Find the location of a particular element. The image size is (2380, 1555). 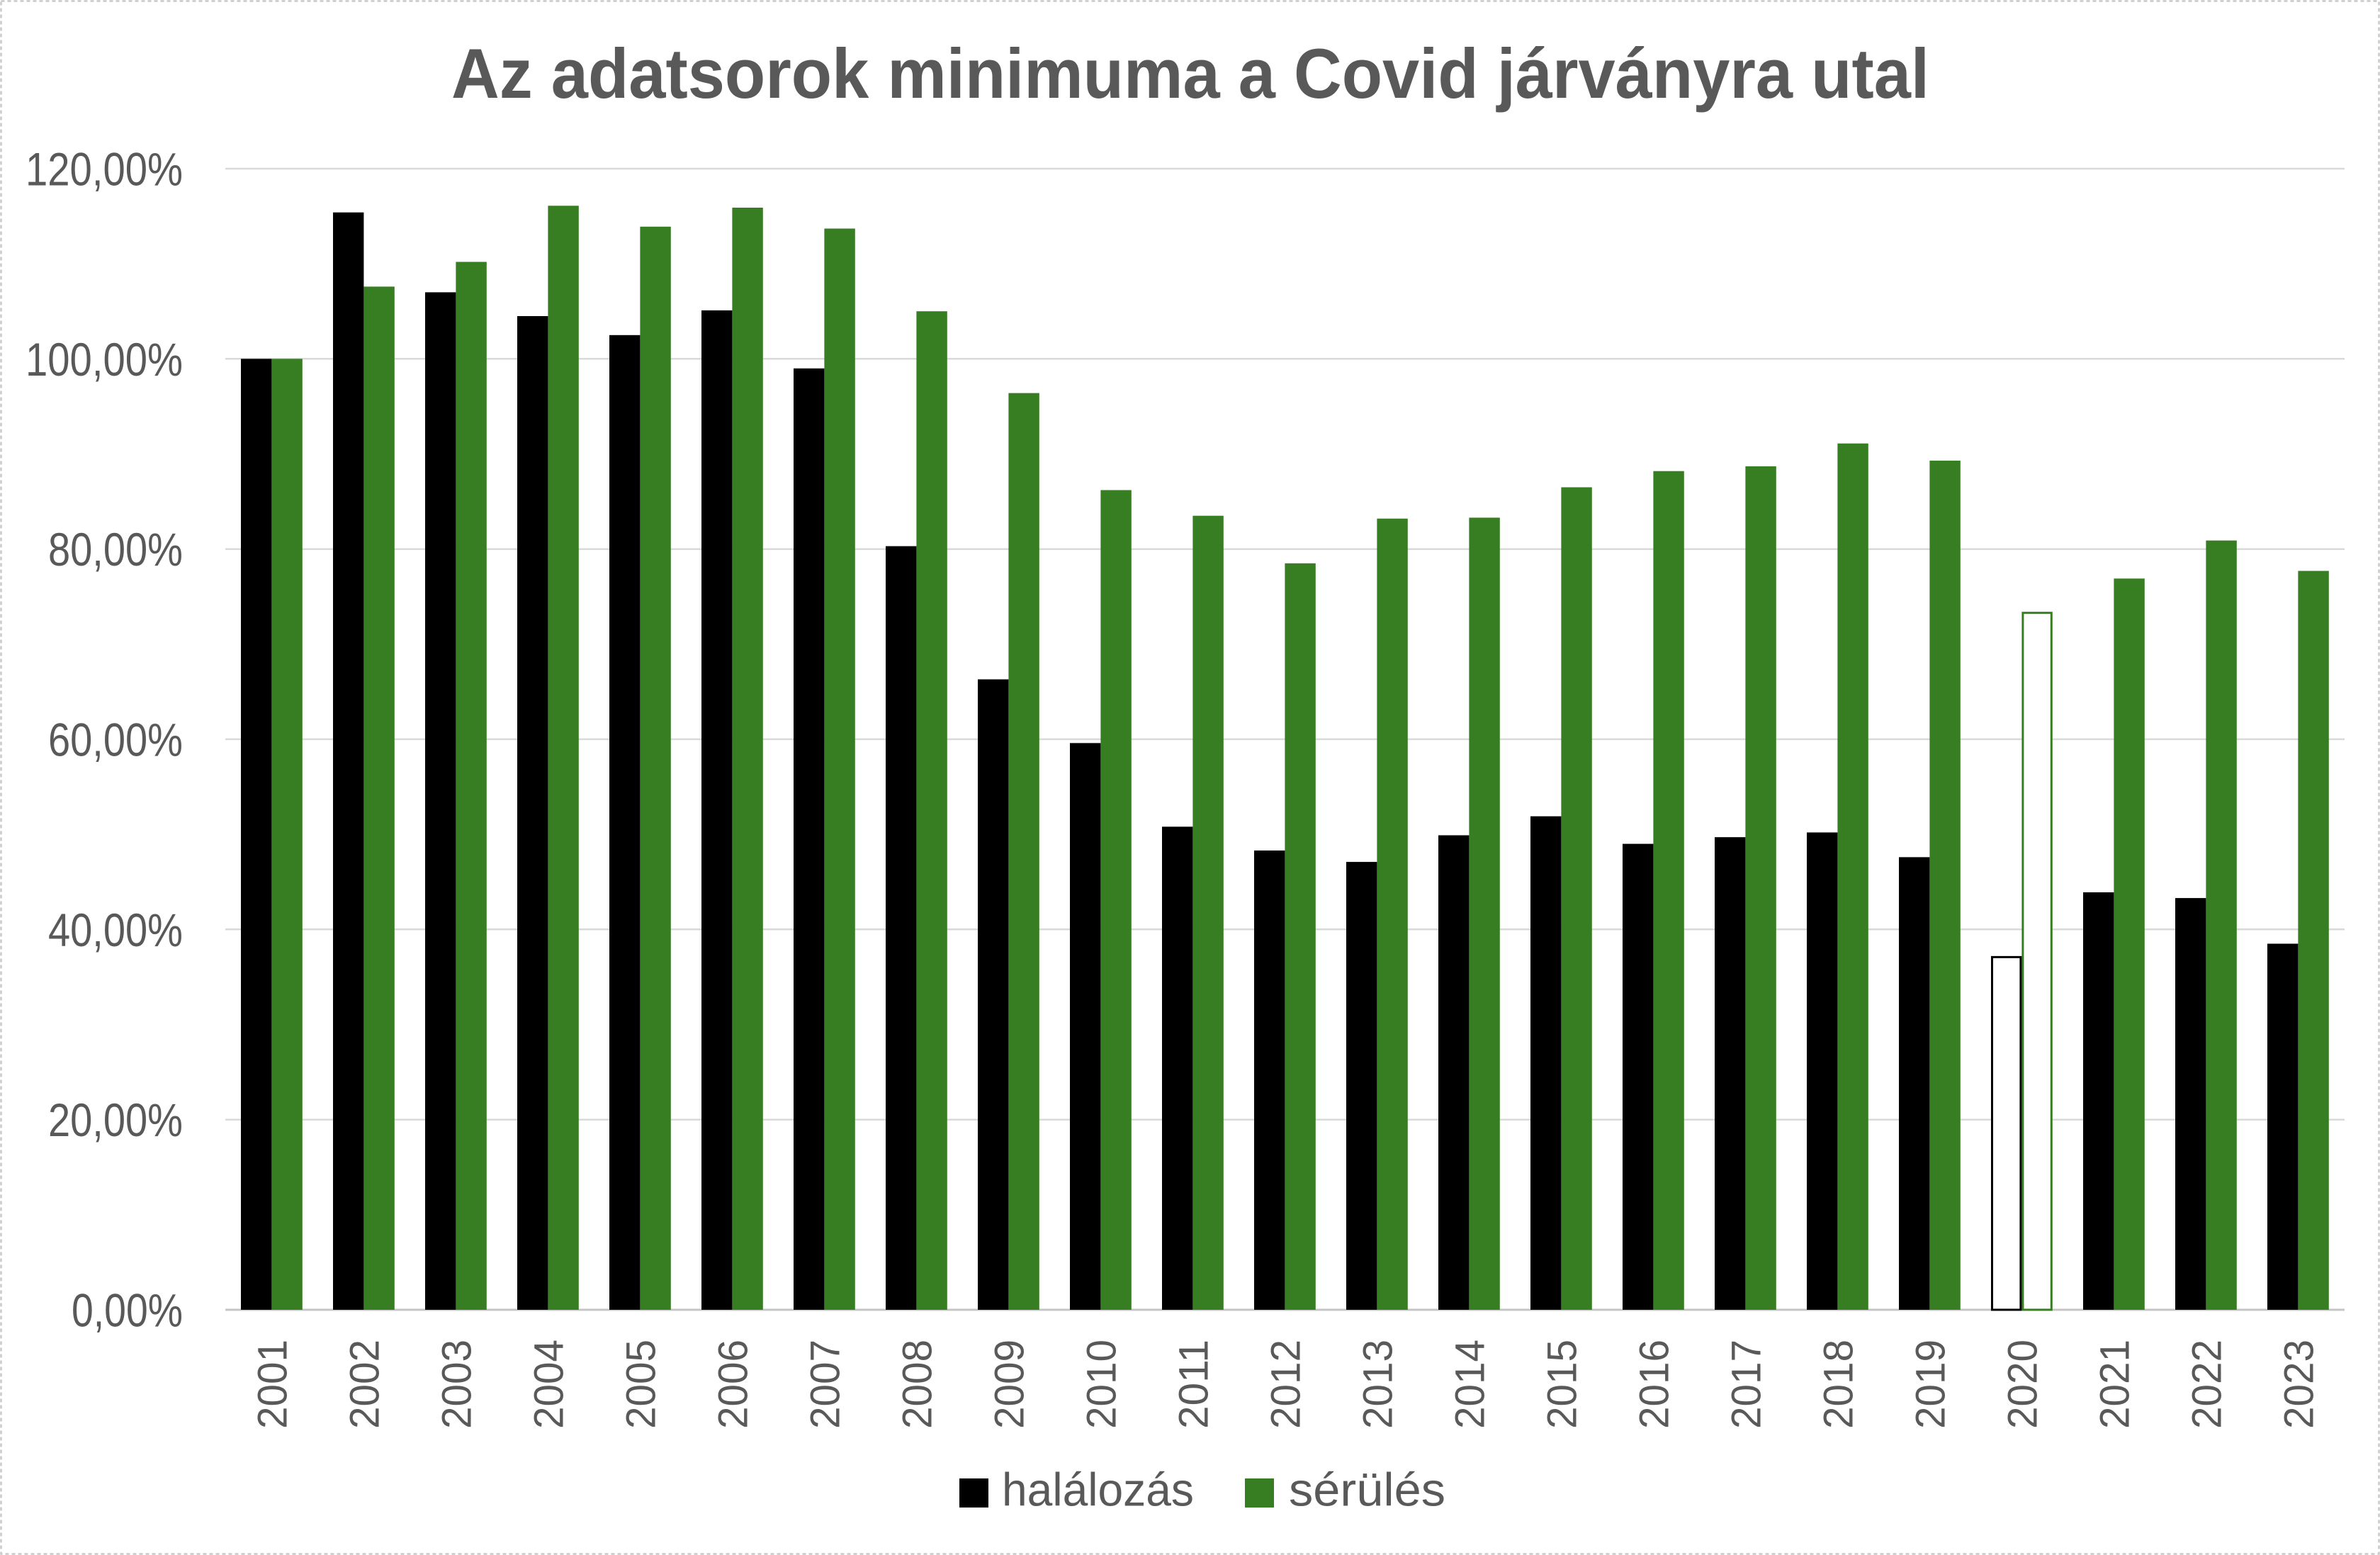

svg-text: 2017 is located at coordinates (1747, 1384).